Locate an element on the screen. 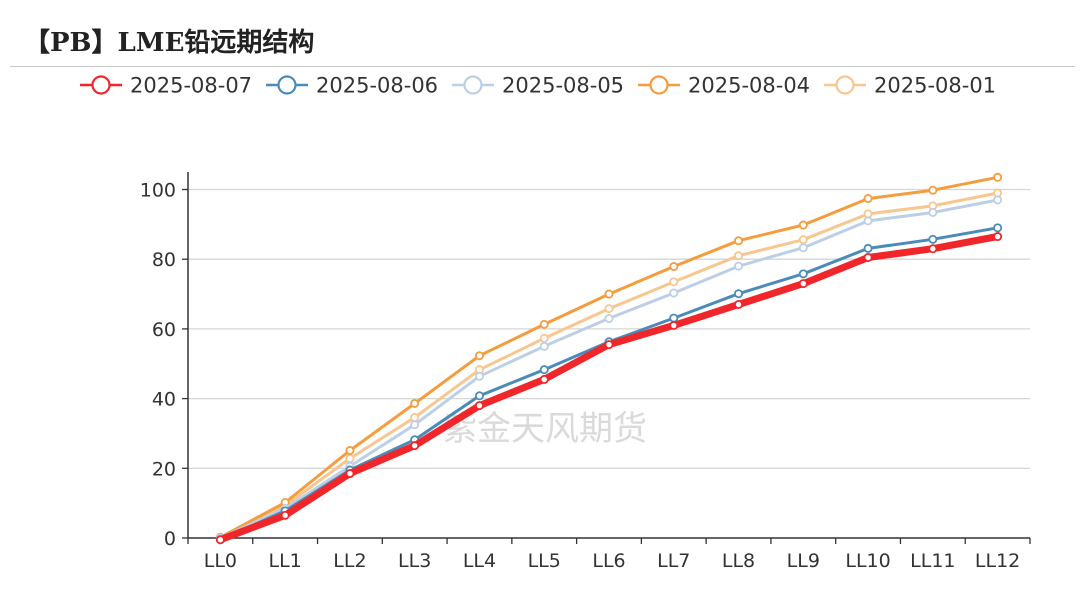 The width and height of the screenshot is (1080, 611). watermark: 紫金天风期货 is located at coordinates (545, 429).